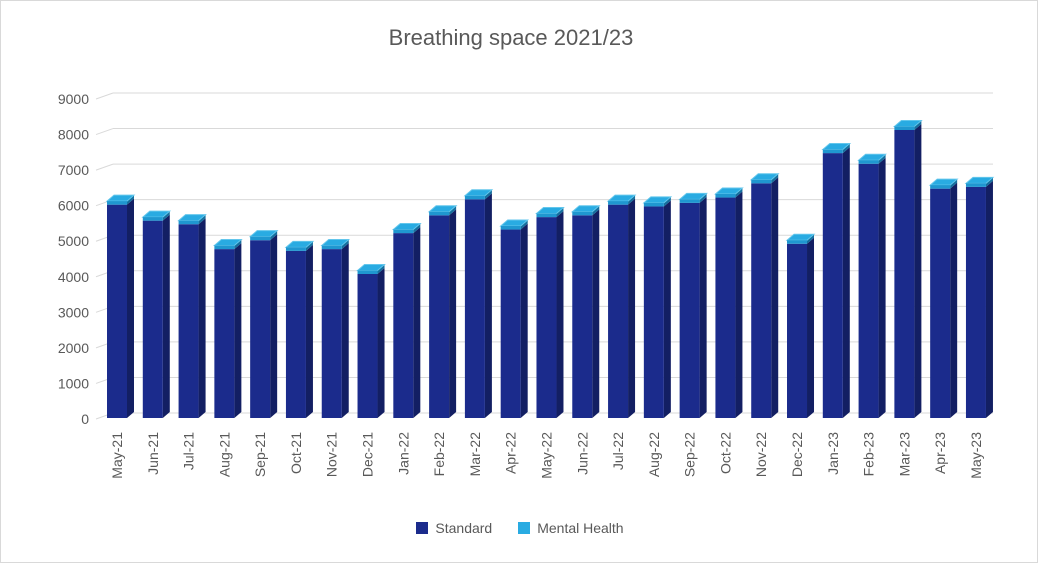  Describe the element at coordinates (73, 277) in the screenshot. I see `y-tick-label: 4000` at that location.